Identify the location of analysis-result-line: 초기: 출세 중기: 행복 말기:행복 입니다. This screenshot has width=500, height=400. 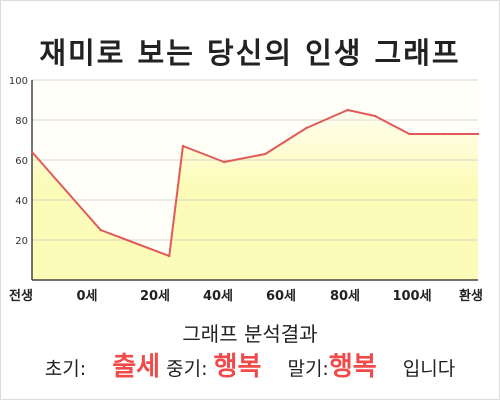
(250, 364).